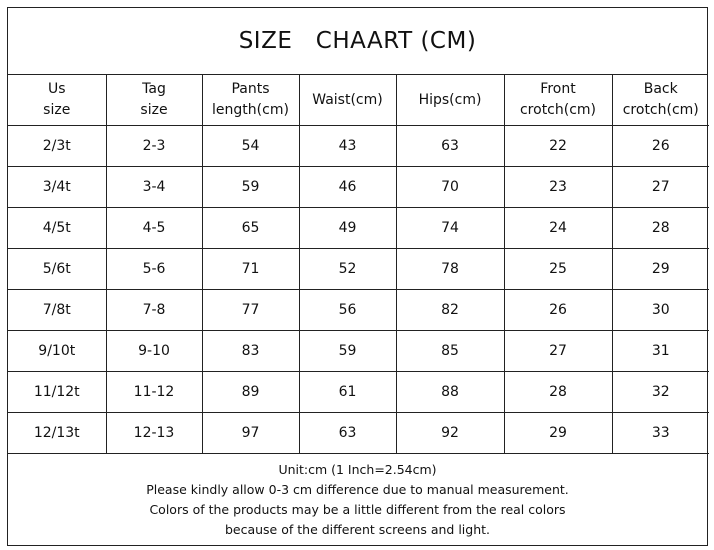  What do you see at coordinates (450, 392) in the screenshot?
I see `table-cell: 88` at bounding box center [450, 392].